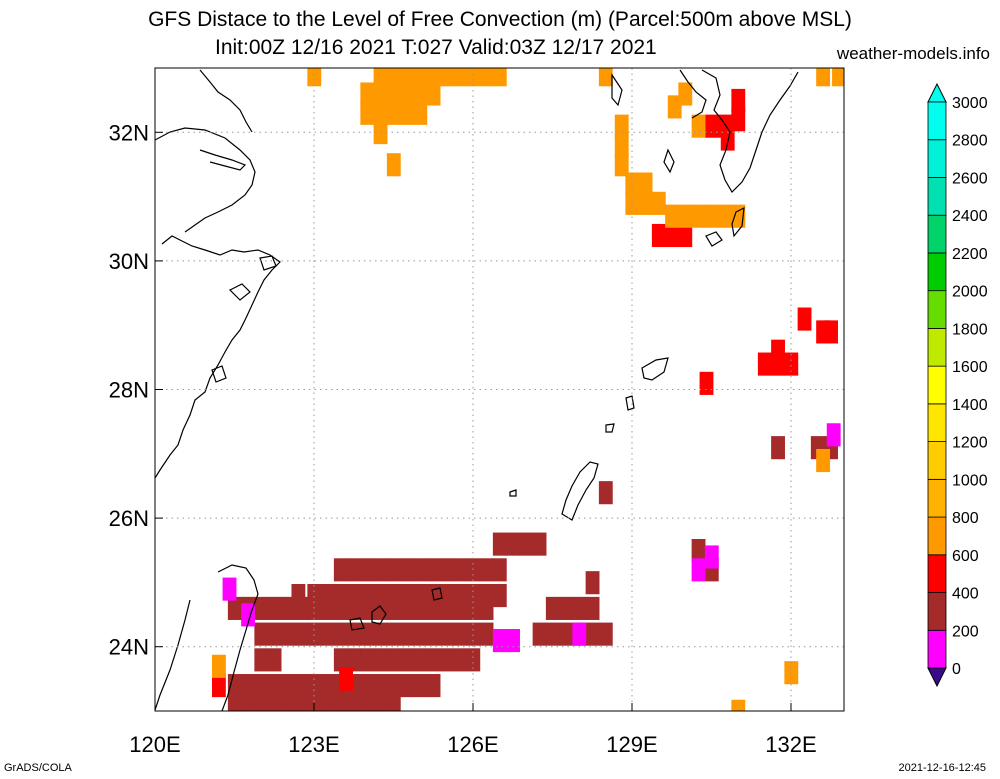 Image resolution: width=1000 pixels, height=779 pixels. What do you see at coordinates (173, 655) in the screenshot?
I see `coastline-fujian` at bounding box center [173, 655].